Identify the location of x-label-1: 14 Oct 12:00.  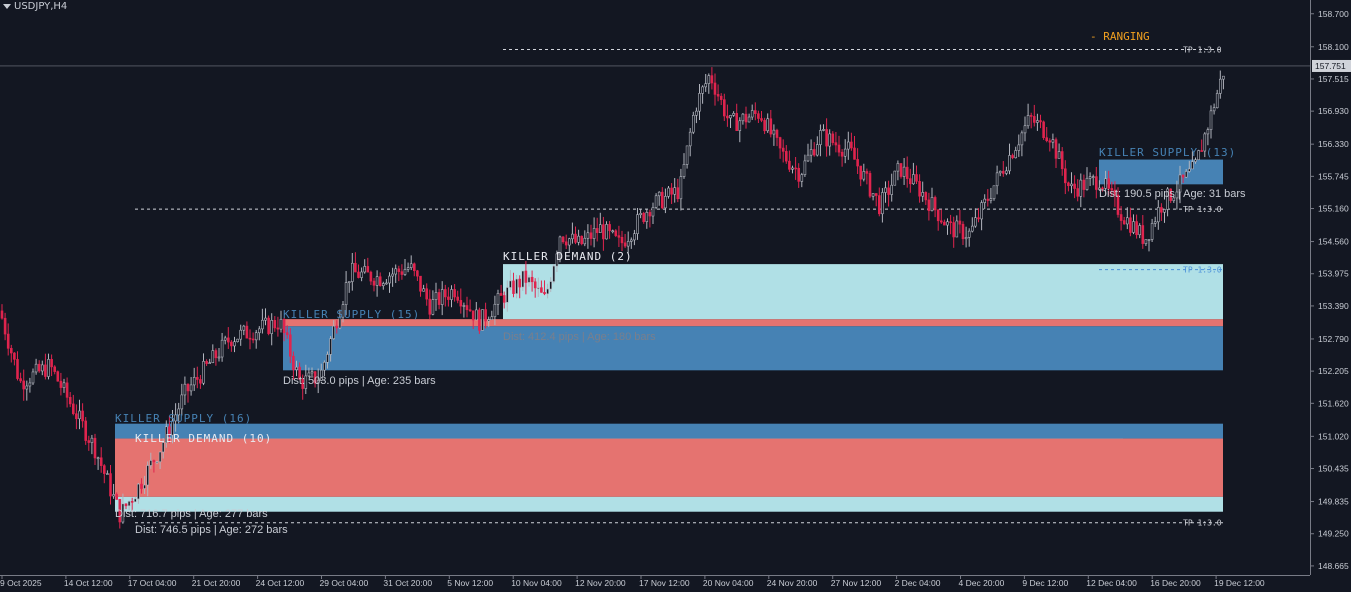
(88, 583).